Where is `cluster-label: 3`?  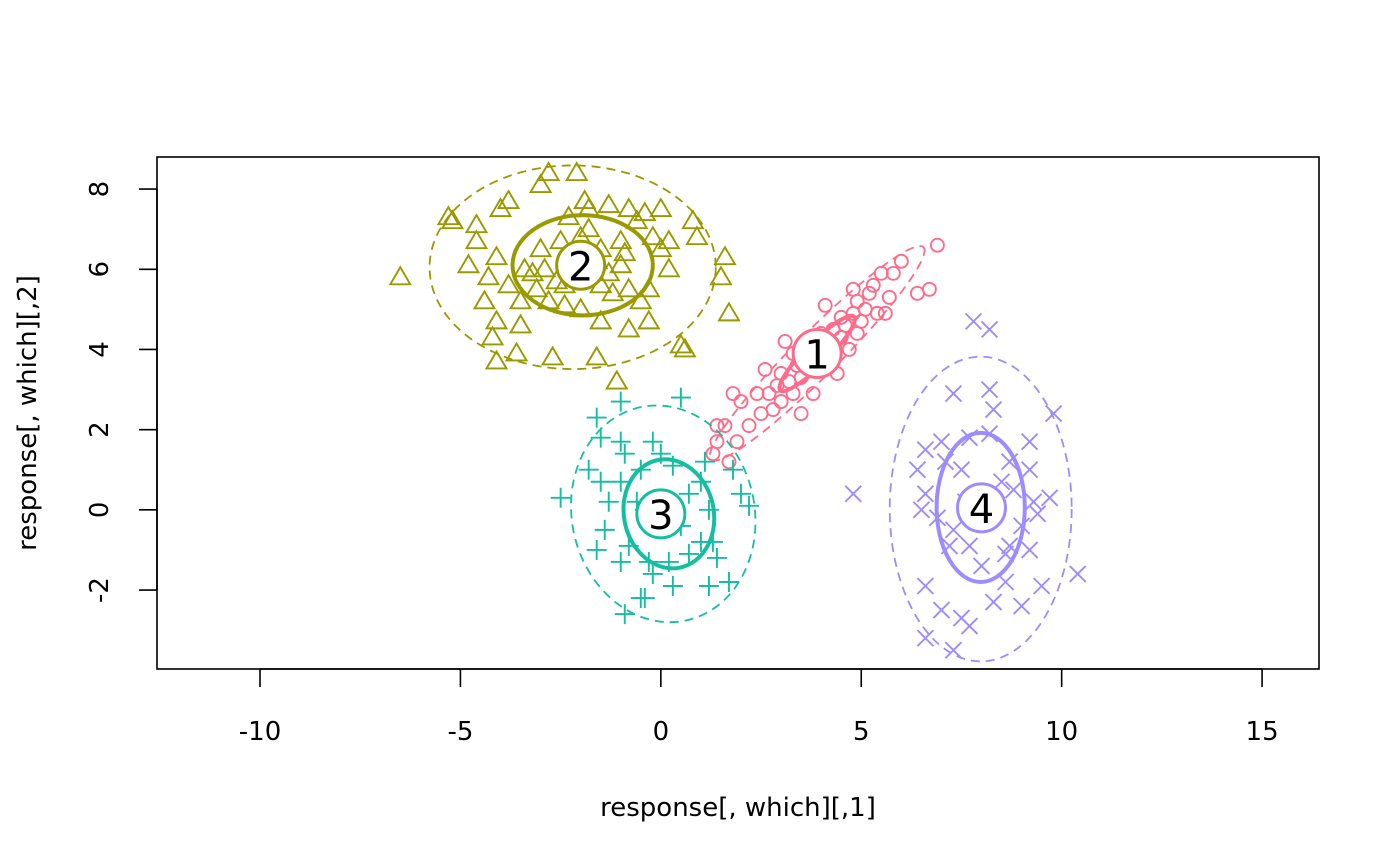
cluster-label: 3 is located at coordinates (660, 516).